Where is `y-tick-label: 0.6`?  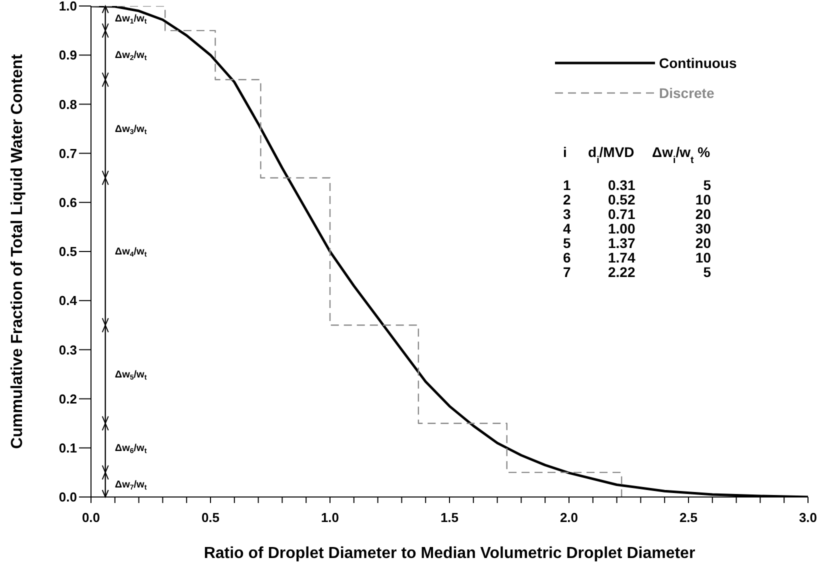
y-tick-label: 0.6 is located at coordinates (67, 202).